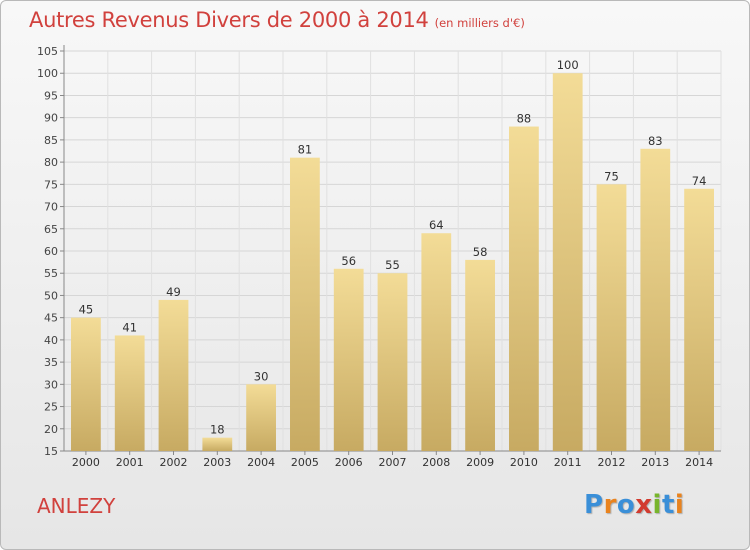 This screenshot has height=550, width=750. I want to click on data-label: 58, so click(480, 252).